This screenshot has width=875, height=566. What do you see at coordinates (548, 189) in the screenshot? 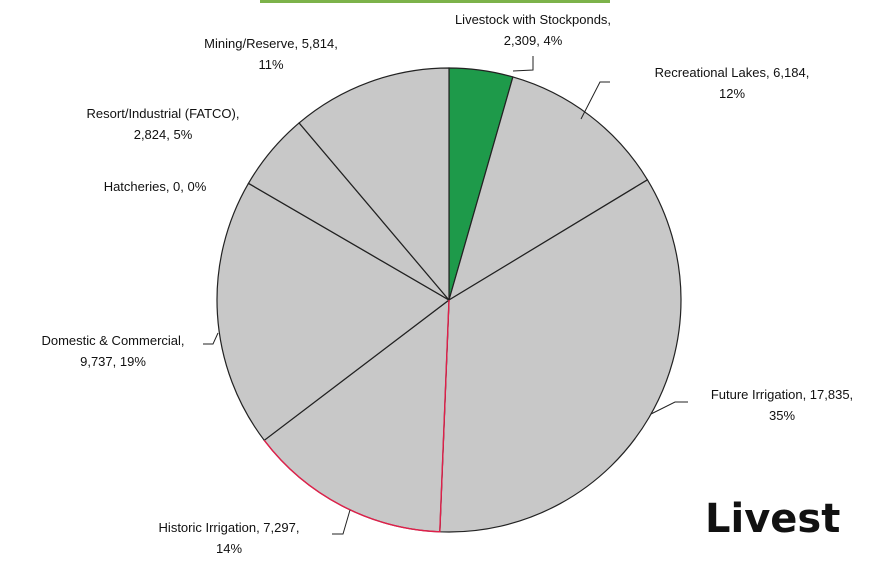
I see `pie-slice-recreational-lakes` at bounding box center [548, 189].